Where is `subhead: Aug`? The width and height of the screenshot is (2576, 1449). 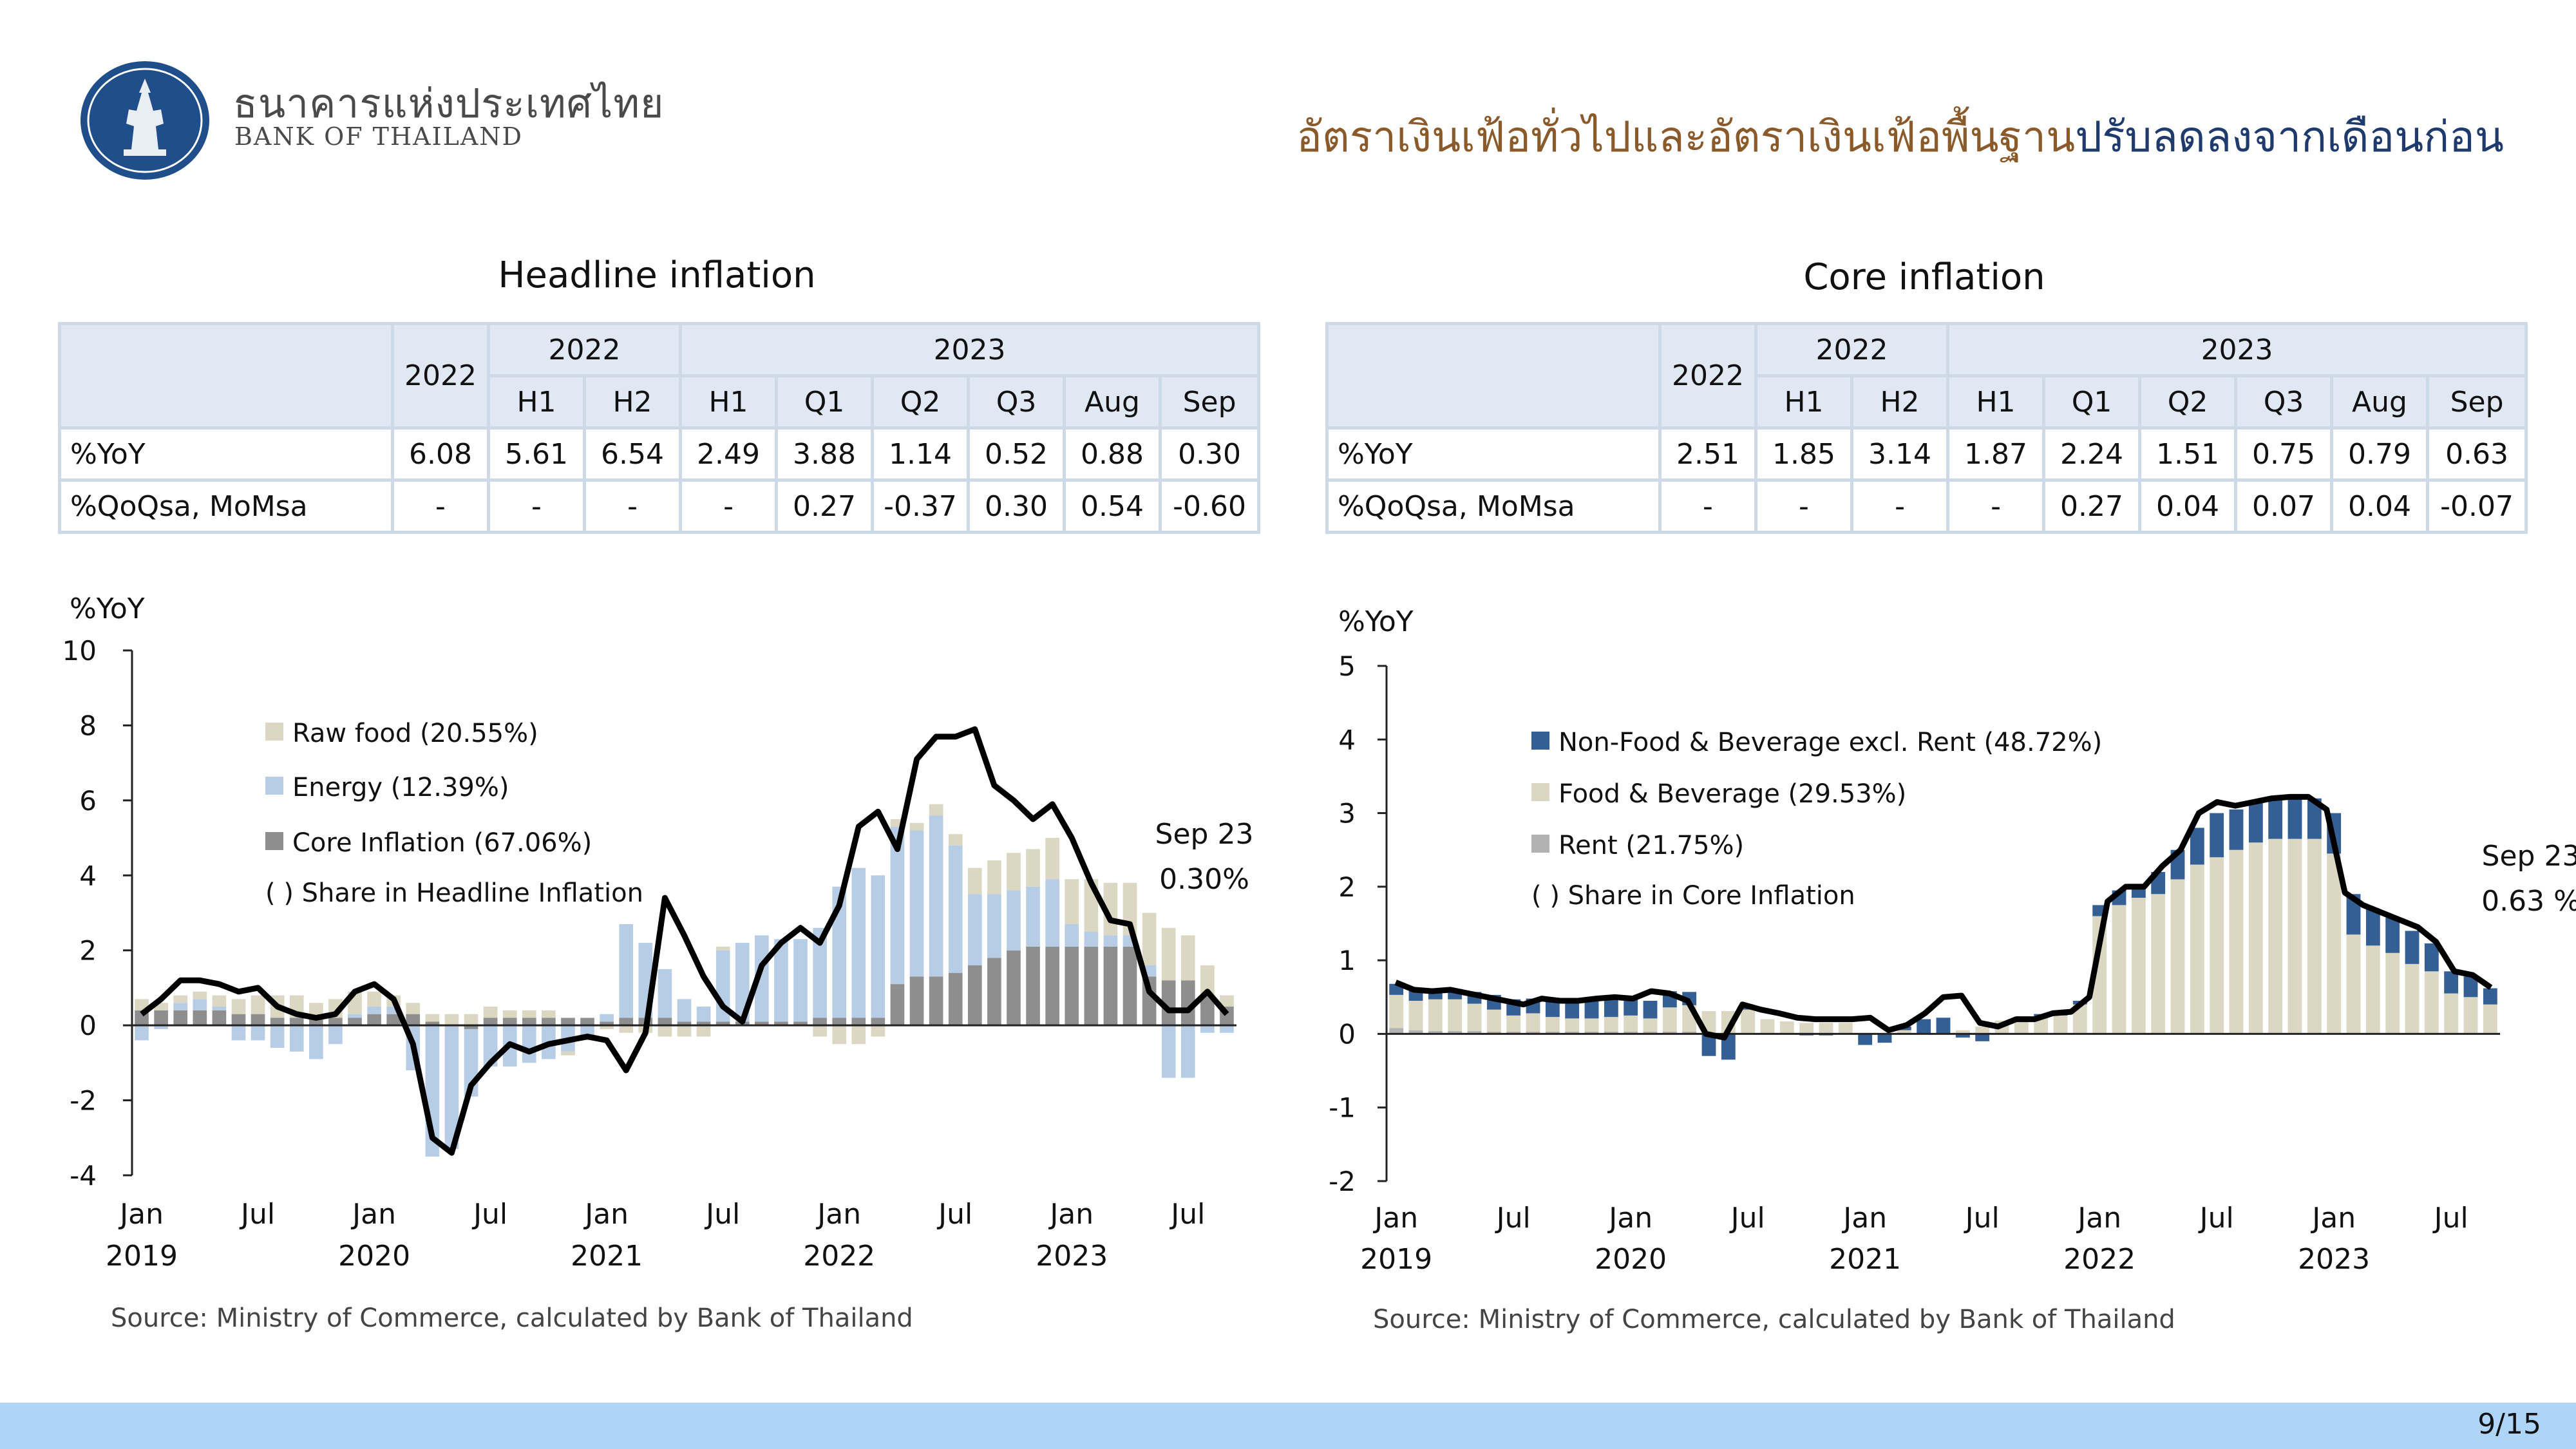 subhead: Aug is located at coordinates (1112, 402).